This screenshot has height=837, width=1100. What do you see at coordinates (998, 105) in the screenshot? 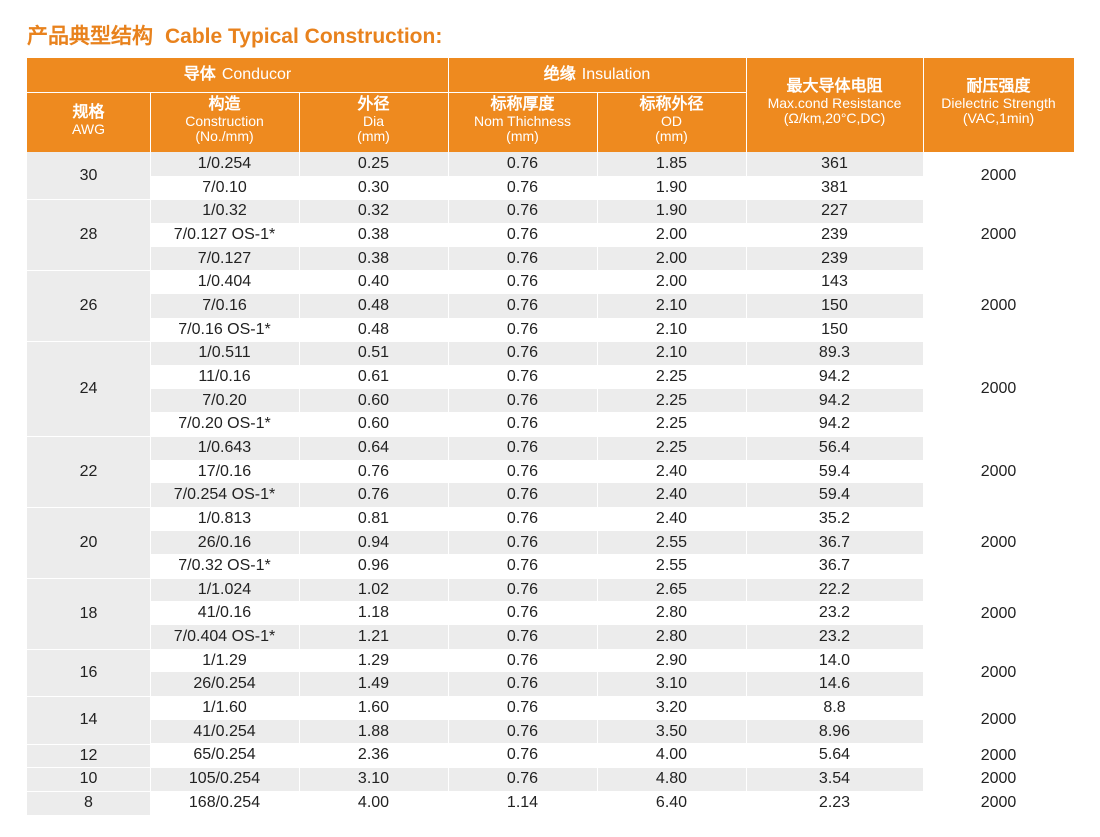
I see `header-dielectric: 耐压强度 Dielectric Strength (VAC,1min)` at bounding box center [998, 105].